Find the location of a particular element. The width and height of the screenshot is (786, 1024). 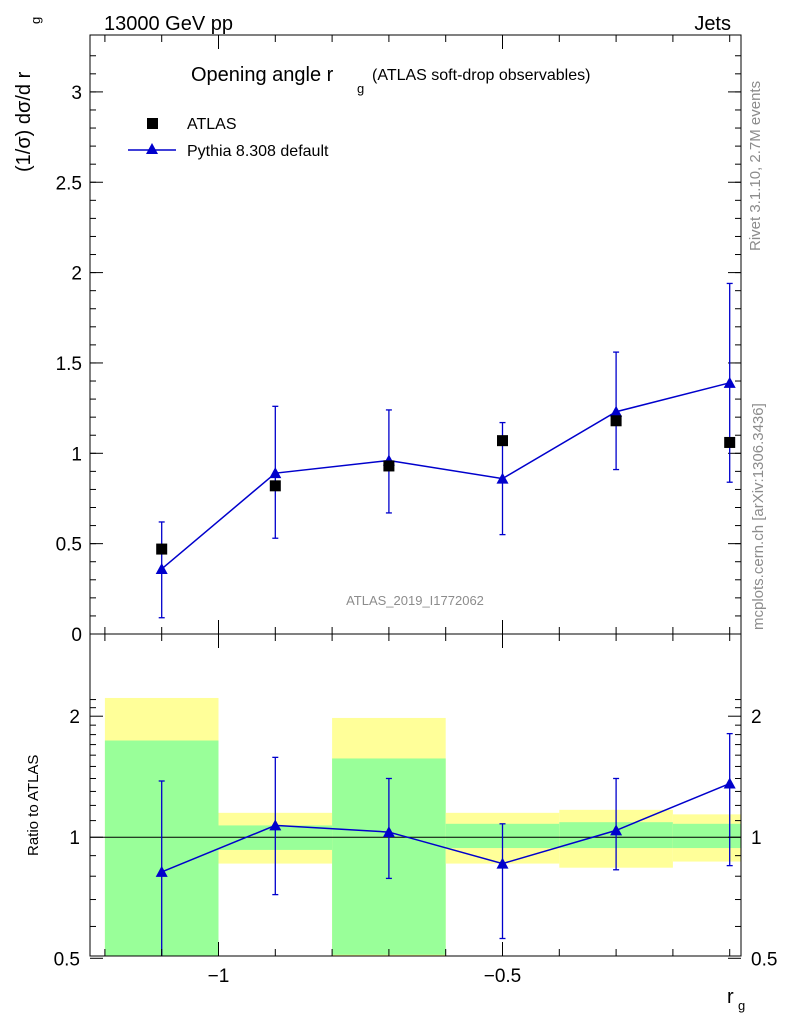

plot-title-subscript: g is located at coordinates (360, 88).